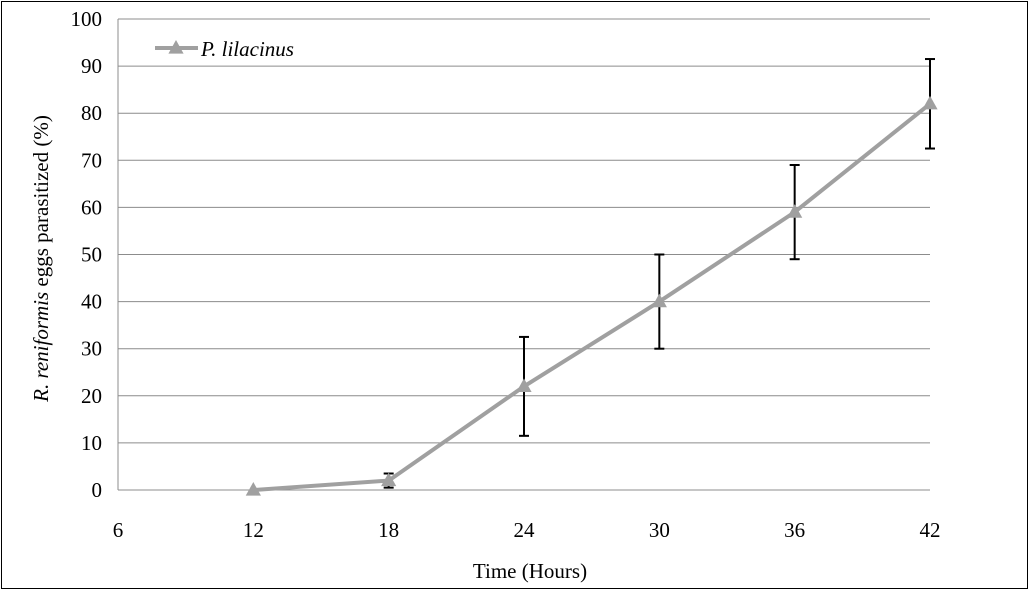 This screenshot has height=592, width=1031. I want to click on y-axis-title-part: eggs parasitized (%), so click(41, 203).